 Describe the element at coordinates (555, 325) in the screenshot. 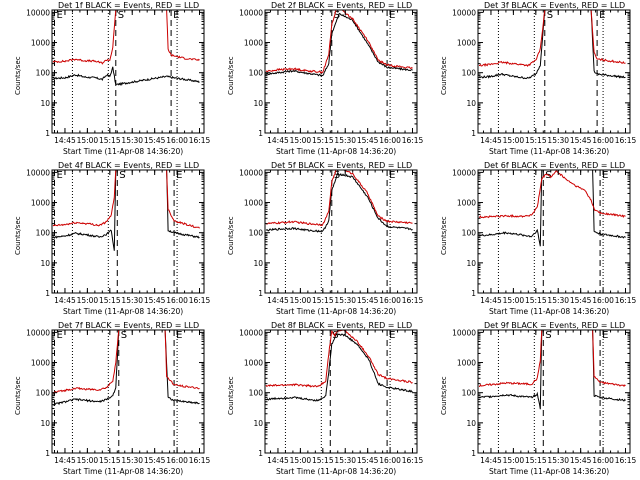

I see `chart-title: Det 9f BLACK = Events, RED = LLD` at that location.